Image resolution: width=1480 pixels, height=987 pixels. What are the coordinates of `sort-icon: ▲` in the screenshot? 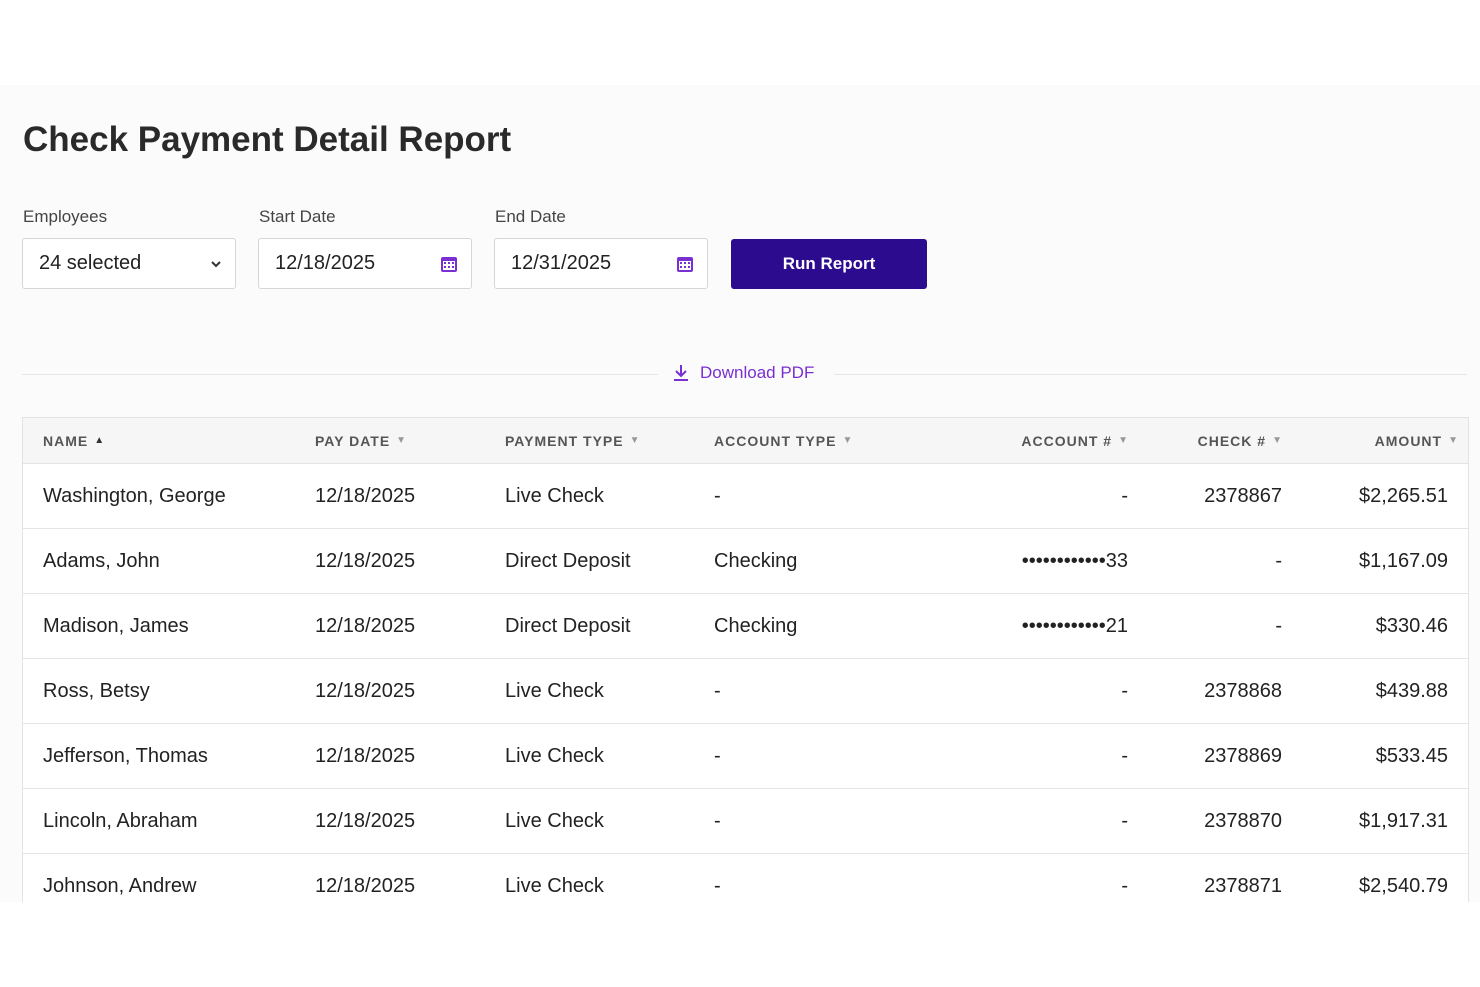 It's located at (99, 440).